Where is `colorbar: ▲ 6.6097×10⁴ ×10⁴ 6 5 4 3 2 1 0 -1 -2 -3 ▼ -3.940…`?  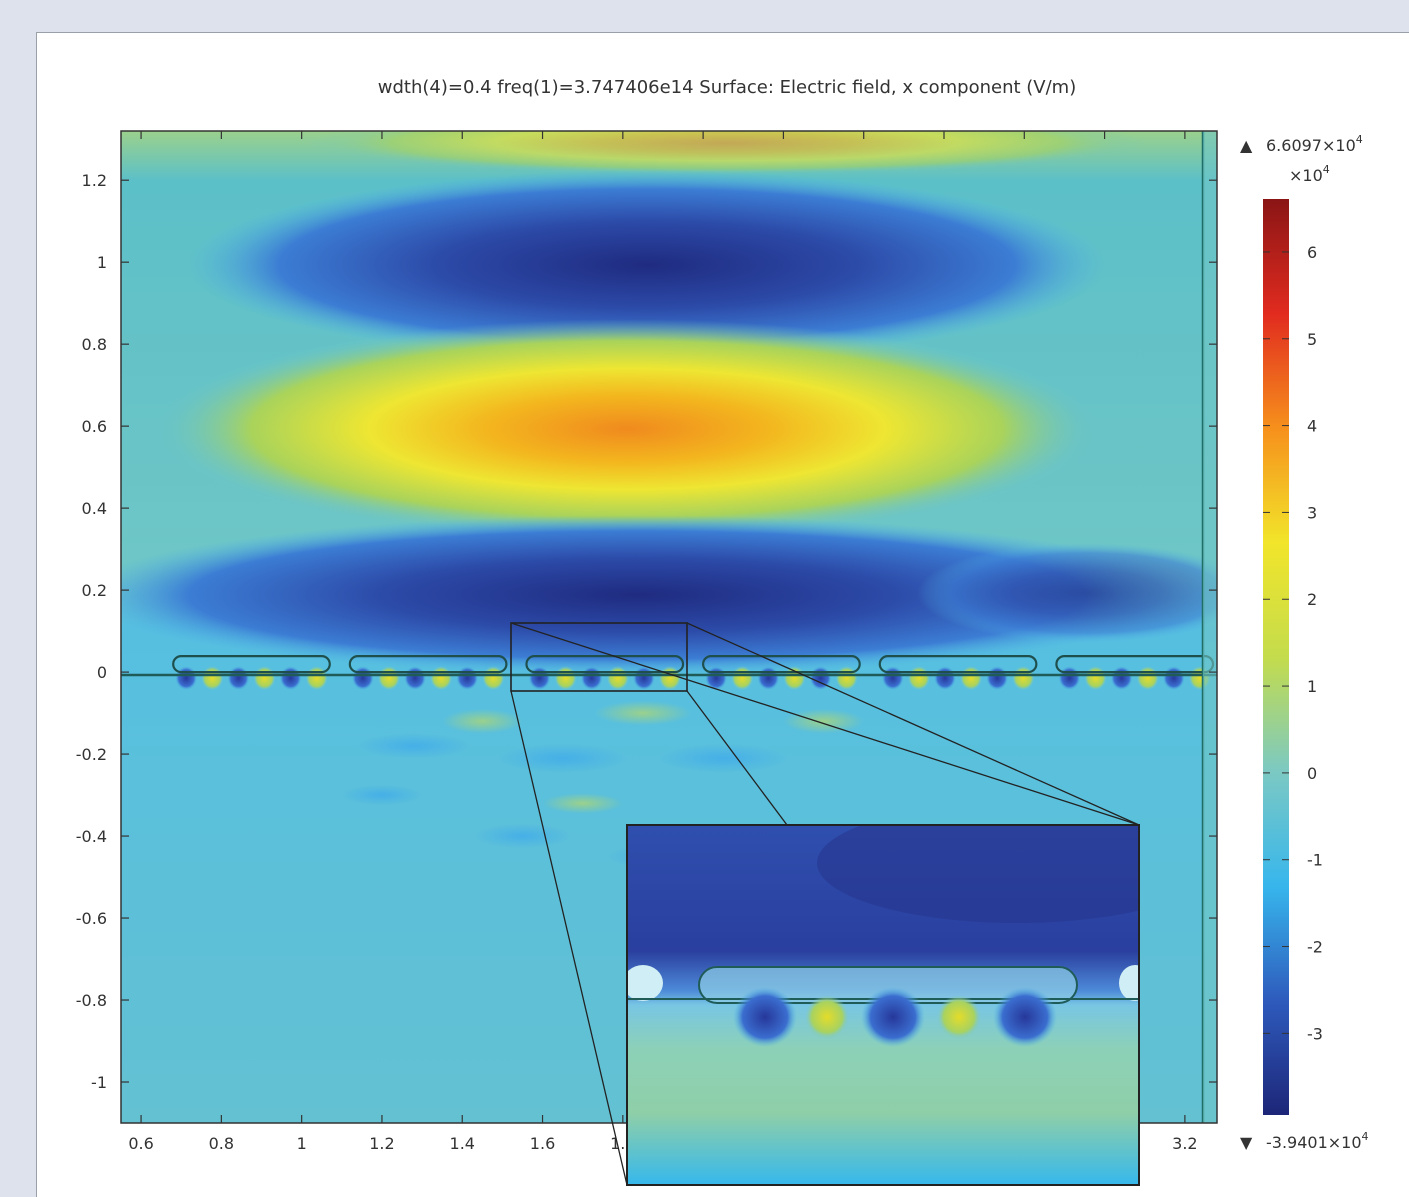 colorbar: ▲ 6.6097×10⁴ ×10⁴ 6 5 4 3 2 1 0 -1 -2 -3 ▼ -3.940… is located at coordinates (1304, 642).